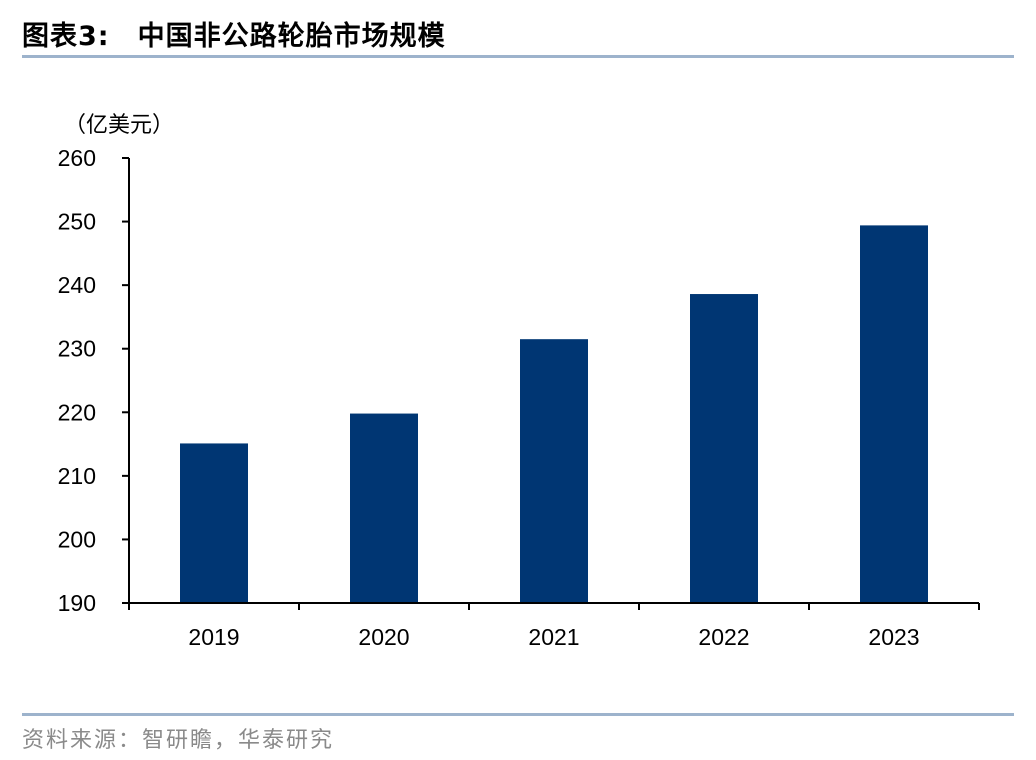 The width and height of the screenshot is (1036, 760). I want to click on bar-2023, so click(894, 414).